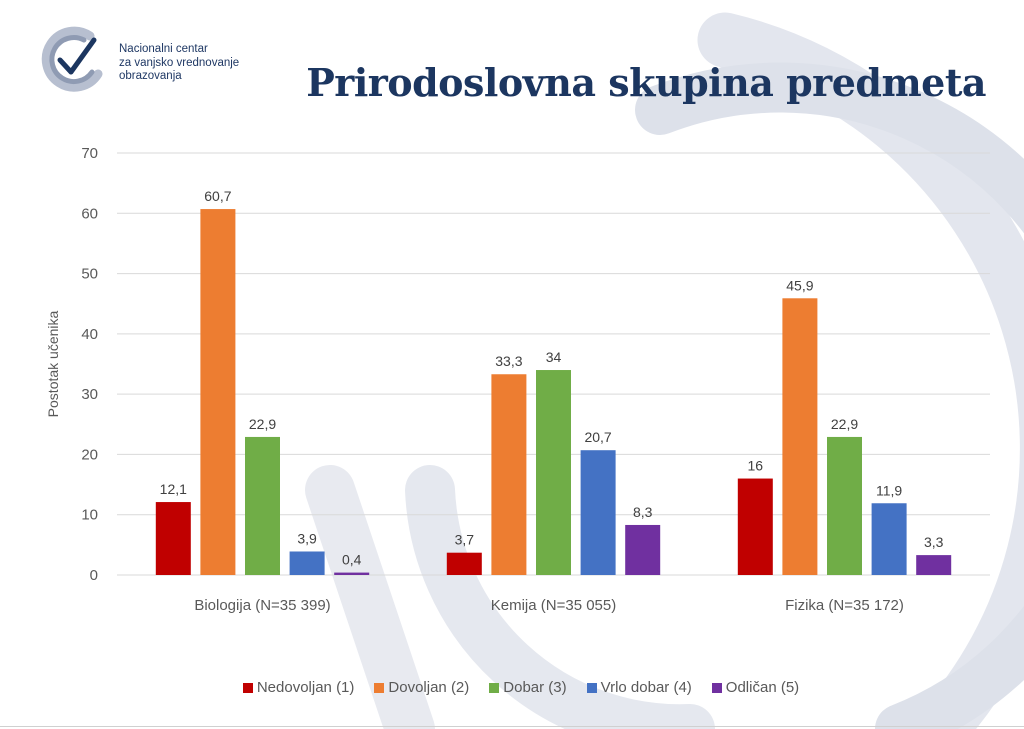  Describe the element at coordinates (150, 76) in the screenshot. I see `org-line: obrazovanja` at that location.